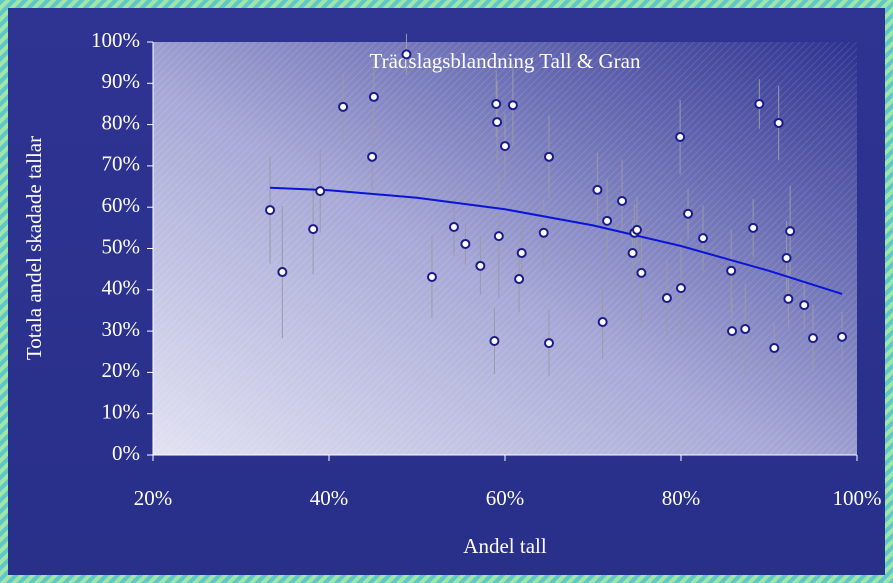 The width and height of the screenshot is (893, 583). Describe the element at coordinates (121, 412) in the screenshot. I see `y-tick-label: 10%` at that location.